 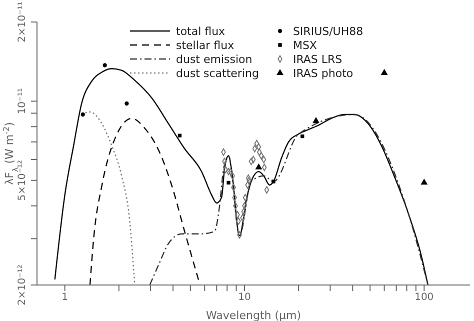 I want to click on x-axis-title: Wavelength (μm), so click(x=254, y=315).